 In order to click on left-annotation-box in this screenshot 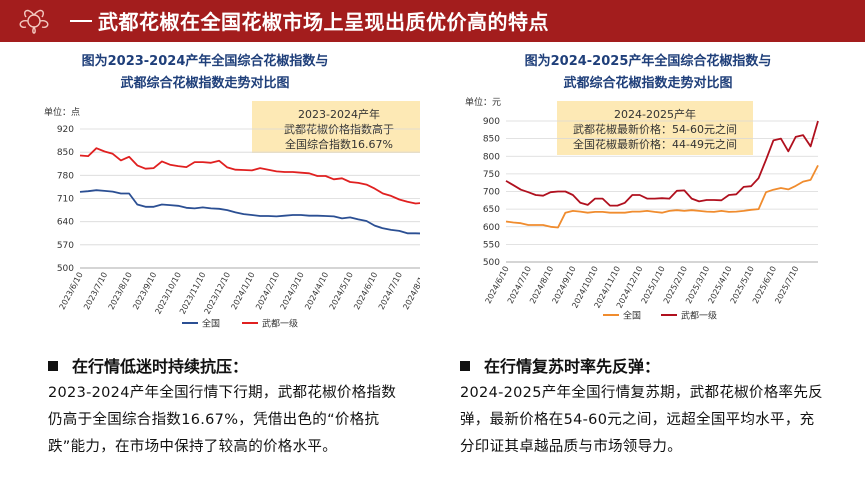, I will do `click(336, 127)`.